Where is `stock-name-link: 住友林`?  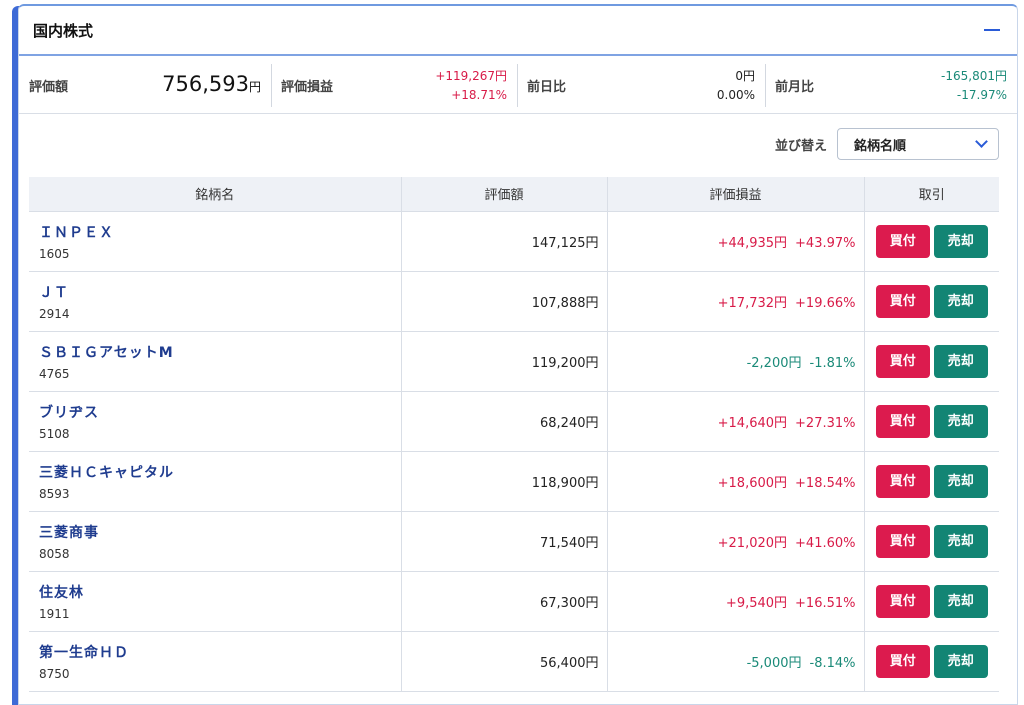 stock-name-link: 住友林 is located at coordinates (61, 592).